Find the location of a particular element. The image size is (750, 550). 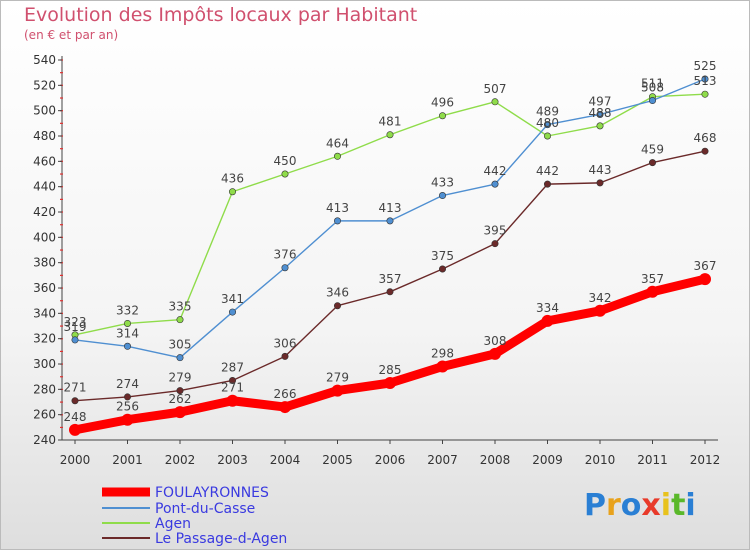

data-label: 513 is located at coordinates (705, 81).